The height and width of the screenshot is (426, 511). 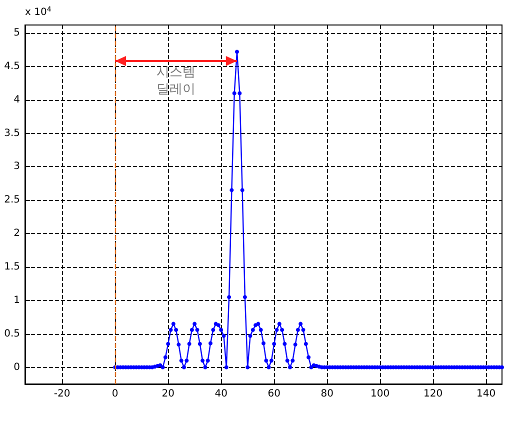 I want to click on y-tick-label: 3, so click(x=17, y=166).